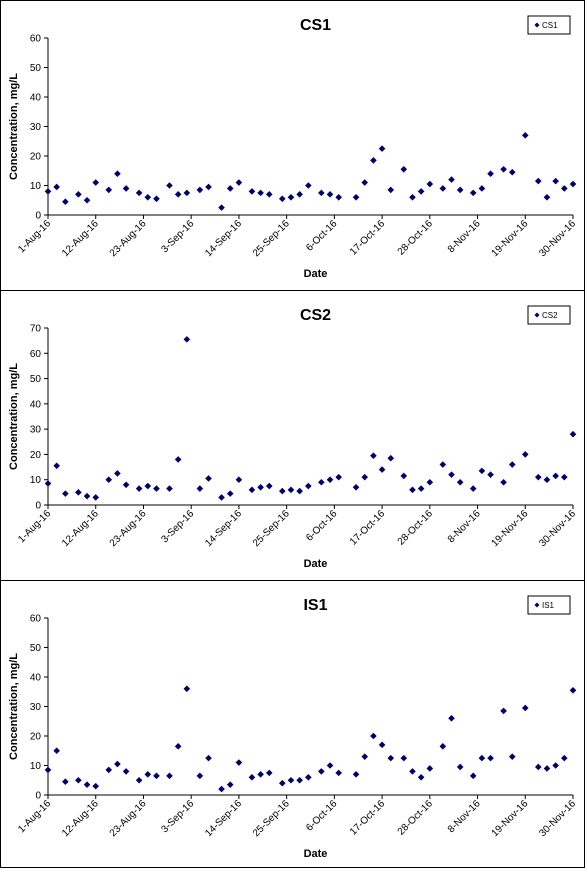 The height and width of the screenshot is (869, 585). I want to click on x-tick-label: 3-Sep-16, so click(177, 526).